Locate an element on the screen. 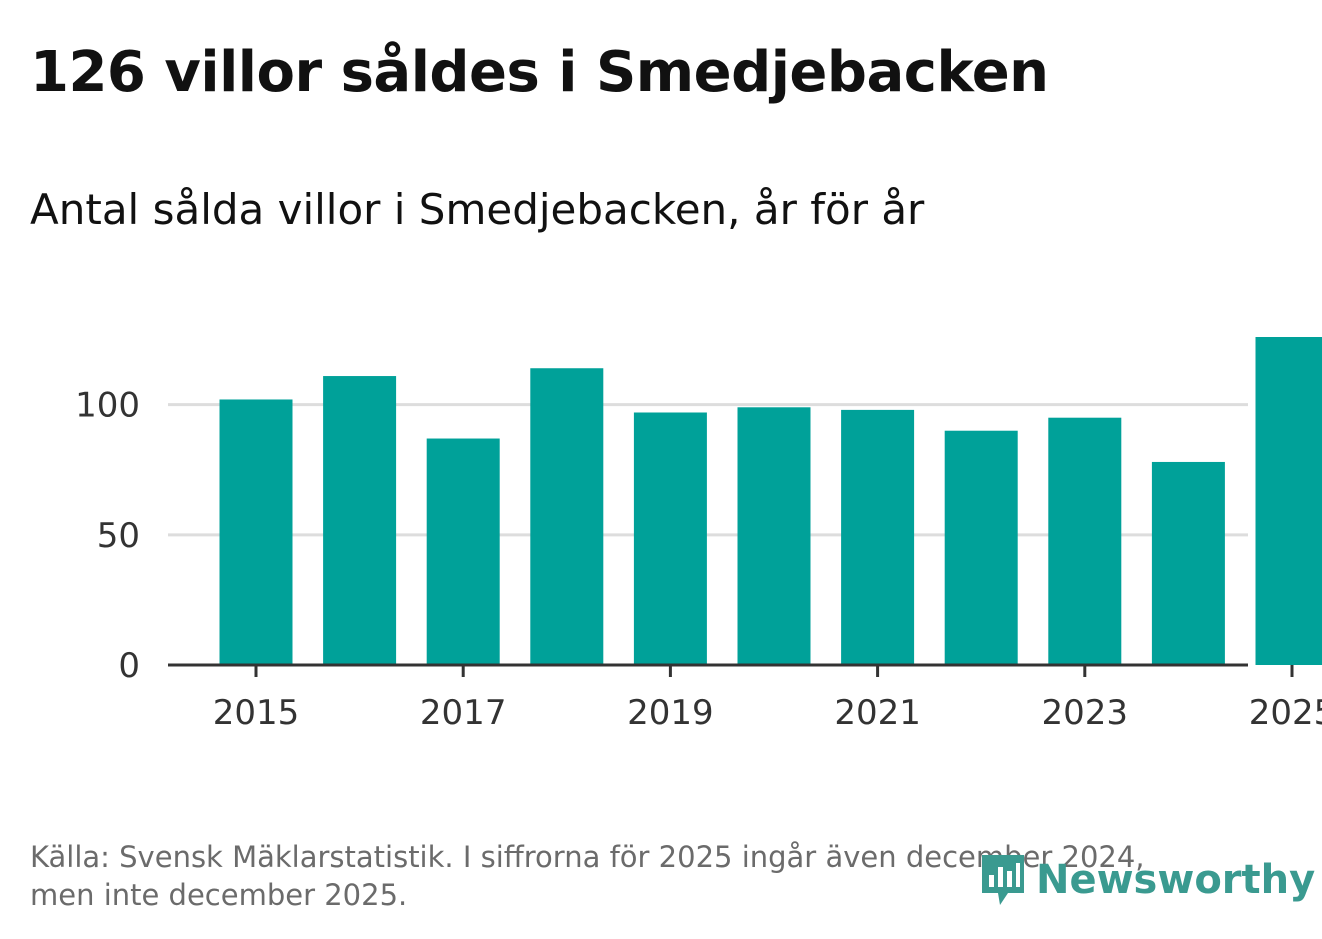  bar-2016 is located at coordinates (360, 520).